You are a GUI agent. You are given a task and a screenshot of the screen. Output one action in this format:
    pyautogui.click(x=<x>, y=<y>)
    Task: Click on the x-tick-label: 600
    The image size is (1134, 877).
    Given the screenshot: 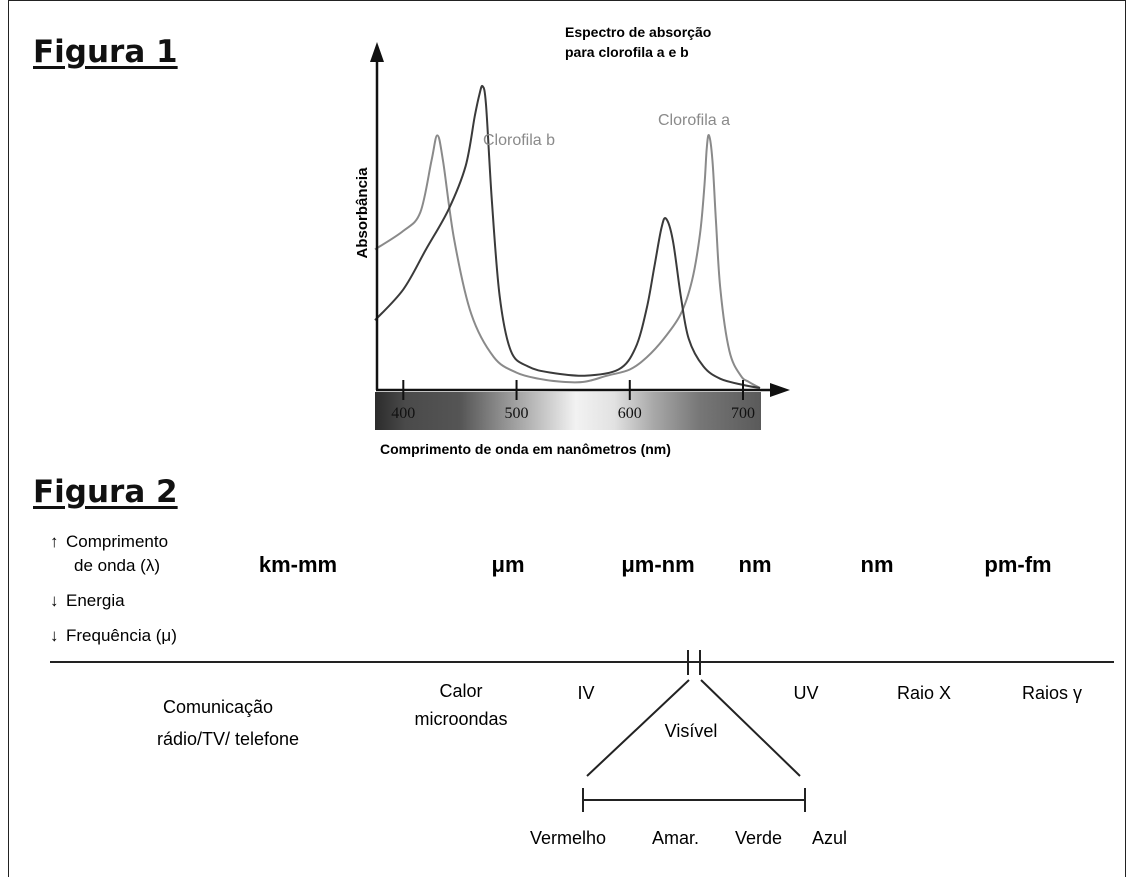 What is the action you would take?
    pyautogui.click(x=630, y=413)
    